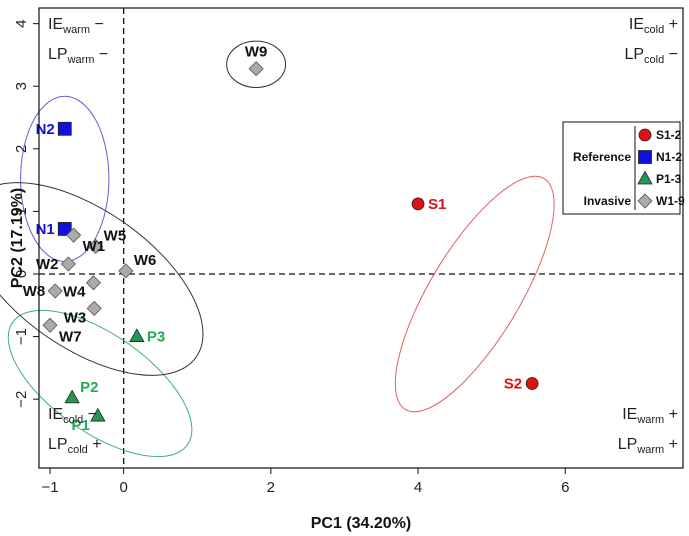 The image size is (689, 536). Describe the element at coordinates (55, 291) in the screenshot. I see `point-w8` at that location.